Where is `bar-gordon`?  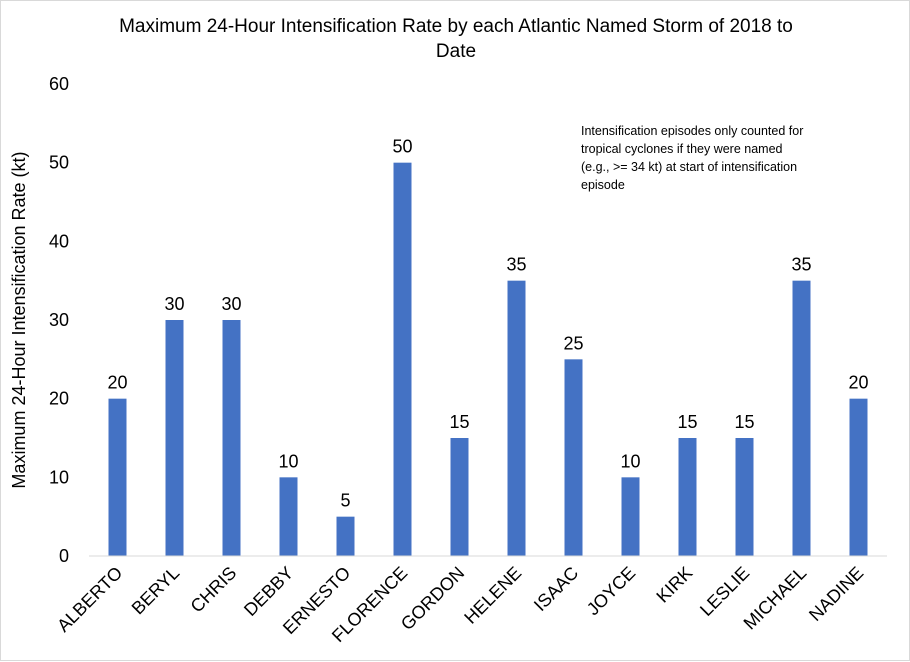 bar-gordon is located at coordinates (459, 497).